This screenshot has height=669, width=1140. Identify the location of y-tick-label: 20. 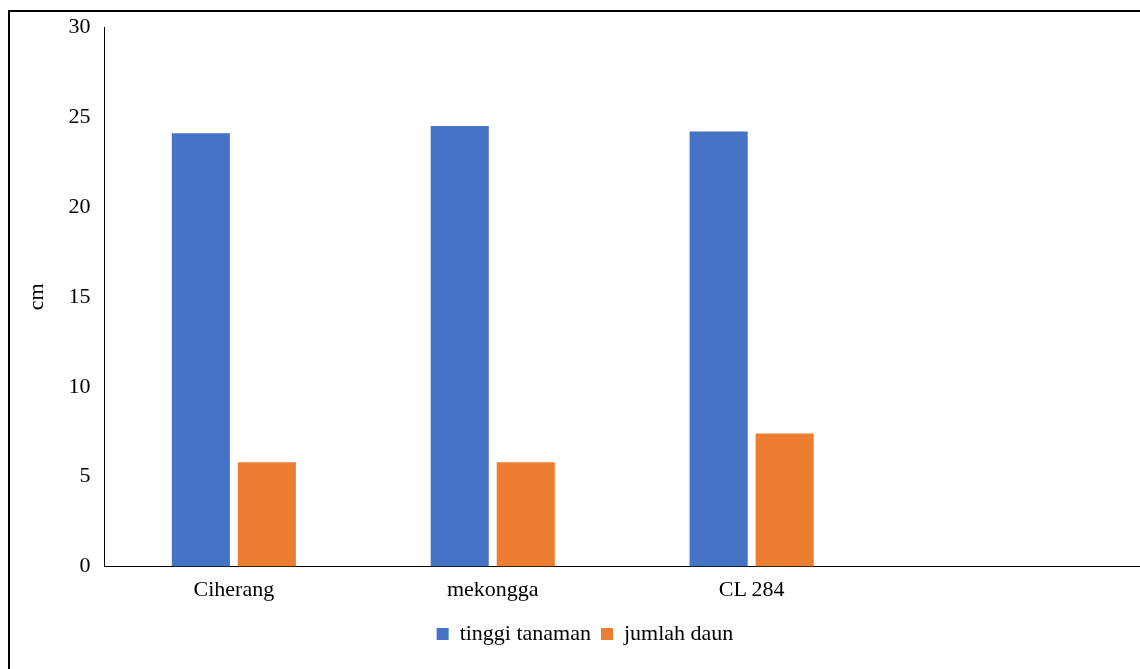
(79, 205).